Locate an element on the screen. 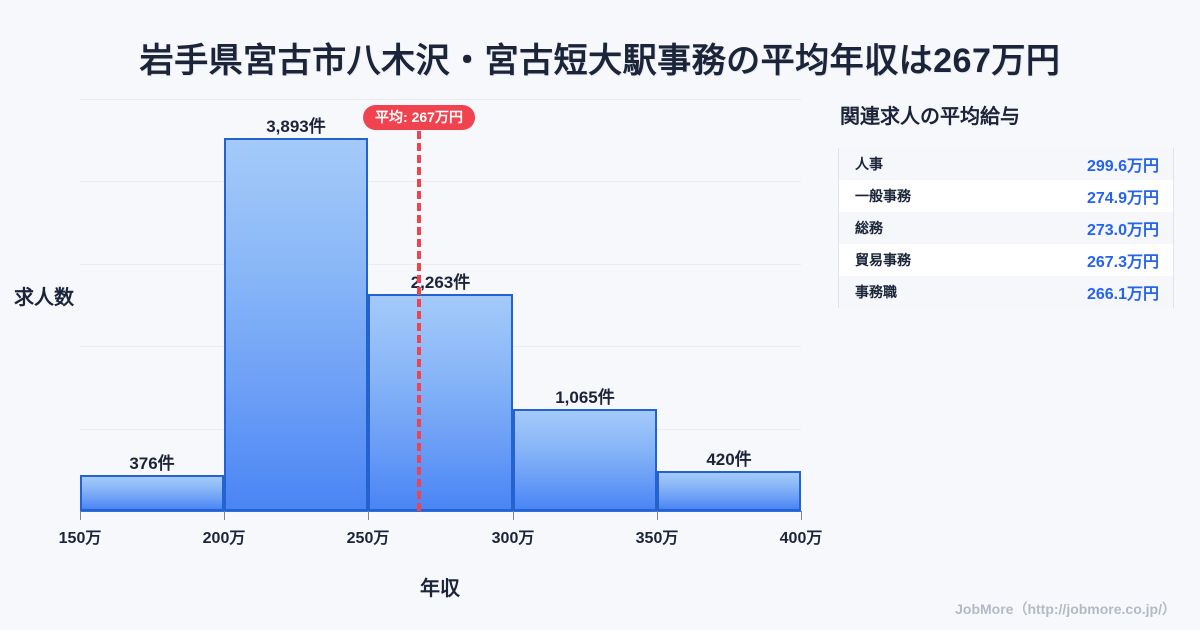 The image size is (1200, 630). page-title: 岩手県宮古市八木沢・宮古短大駅事務の平均年収は267万円 is located at coordinates (600, 61).